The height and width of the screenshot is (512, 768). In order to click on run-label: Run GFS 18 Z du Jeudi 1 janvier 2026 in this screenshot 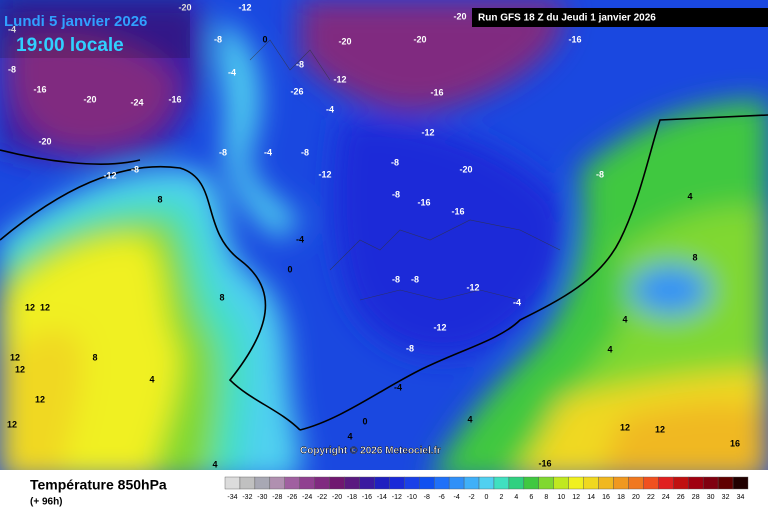, I will do `click(567, 18)`.